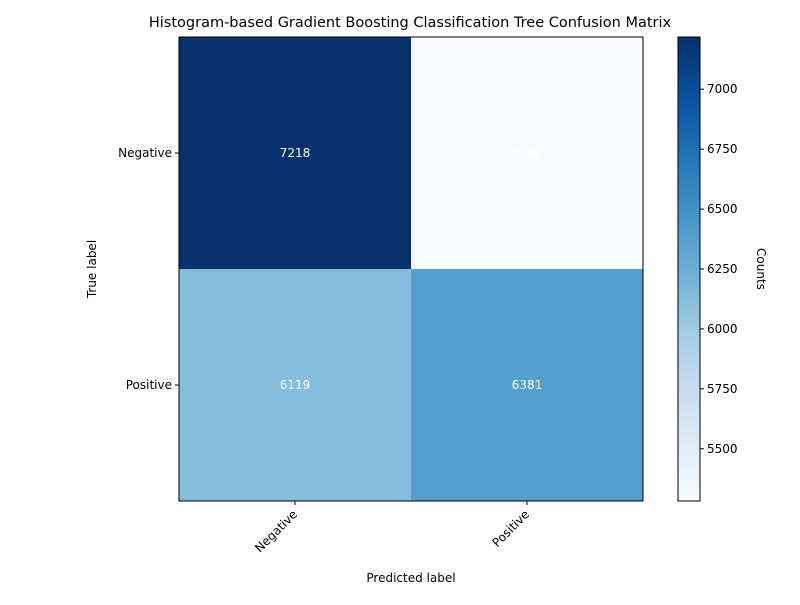 This screenshot has height=605, width=800. What do you see at coordinates (410, 578) in the screenshot?
I see `x-axis-label: Predicted label` at bounding box center [410, 578].